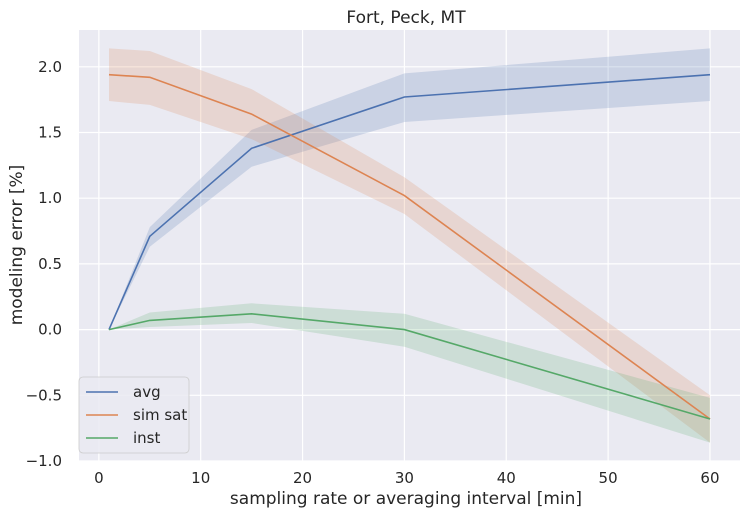 Image resolution: width=747 pixels, height=515 pixels. Describe the element at coordinates (200, 478) in the screenshot. I see `x-tick-label: 10` at that location.